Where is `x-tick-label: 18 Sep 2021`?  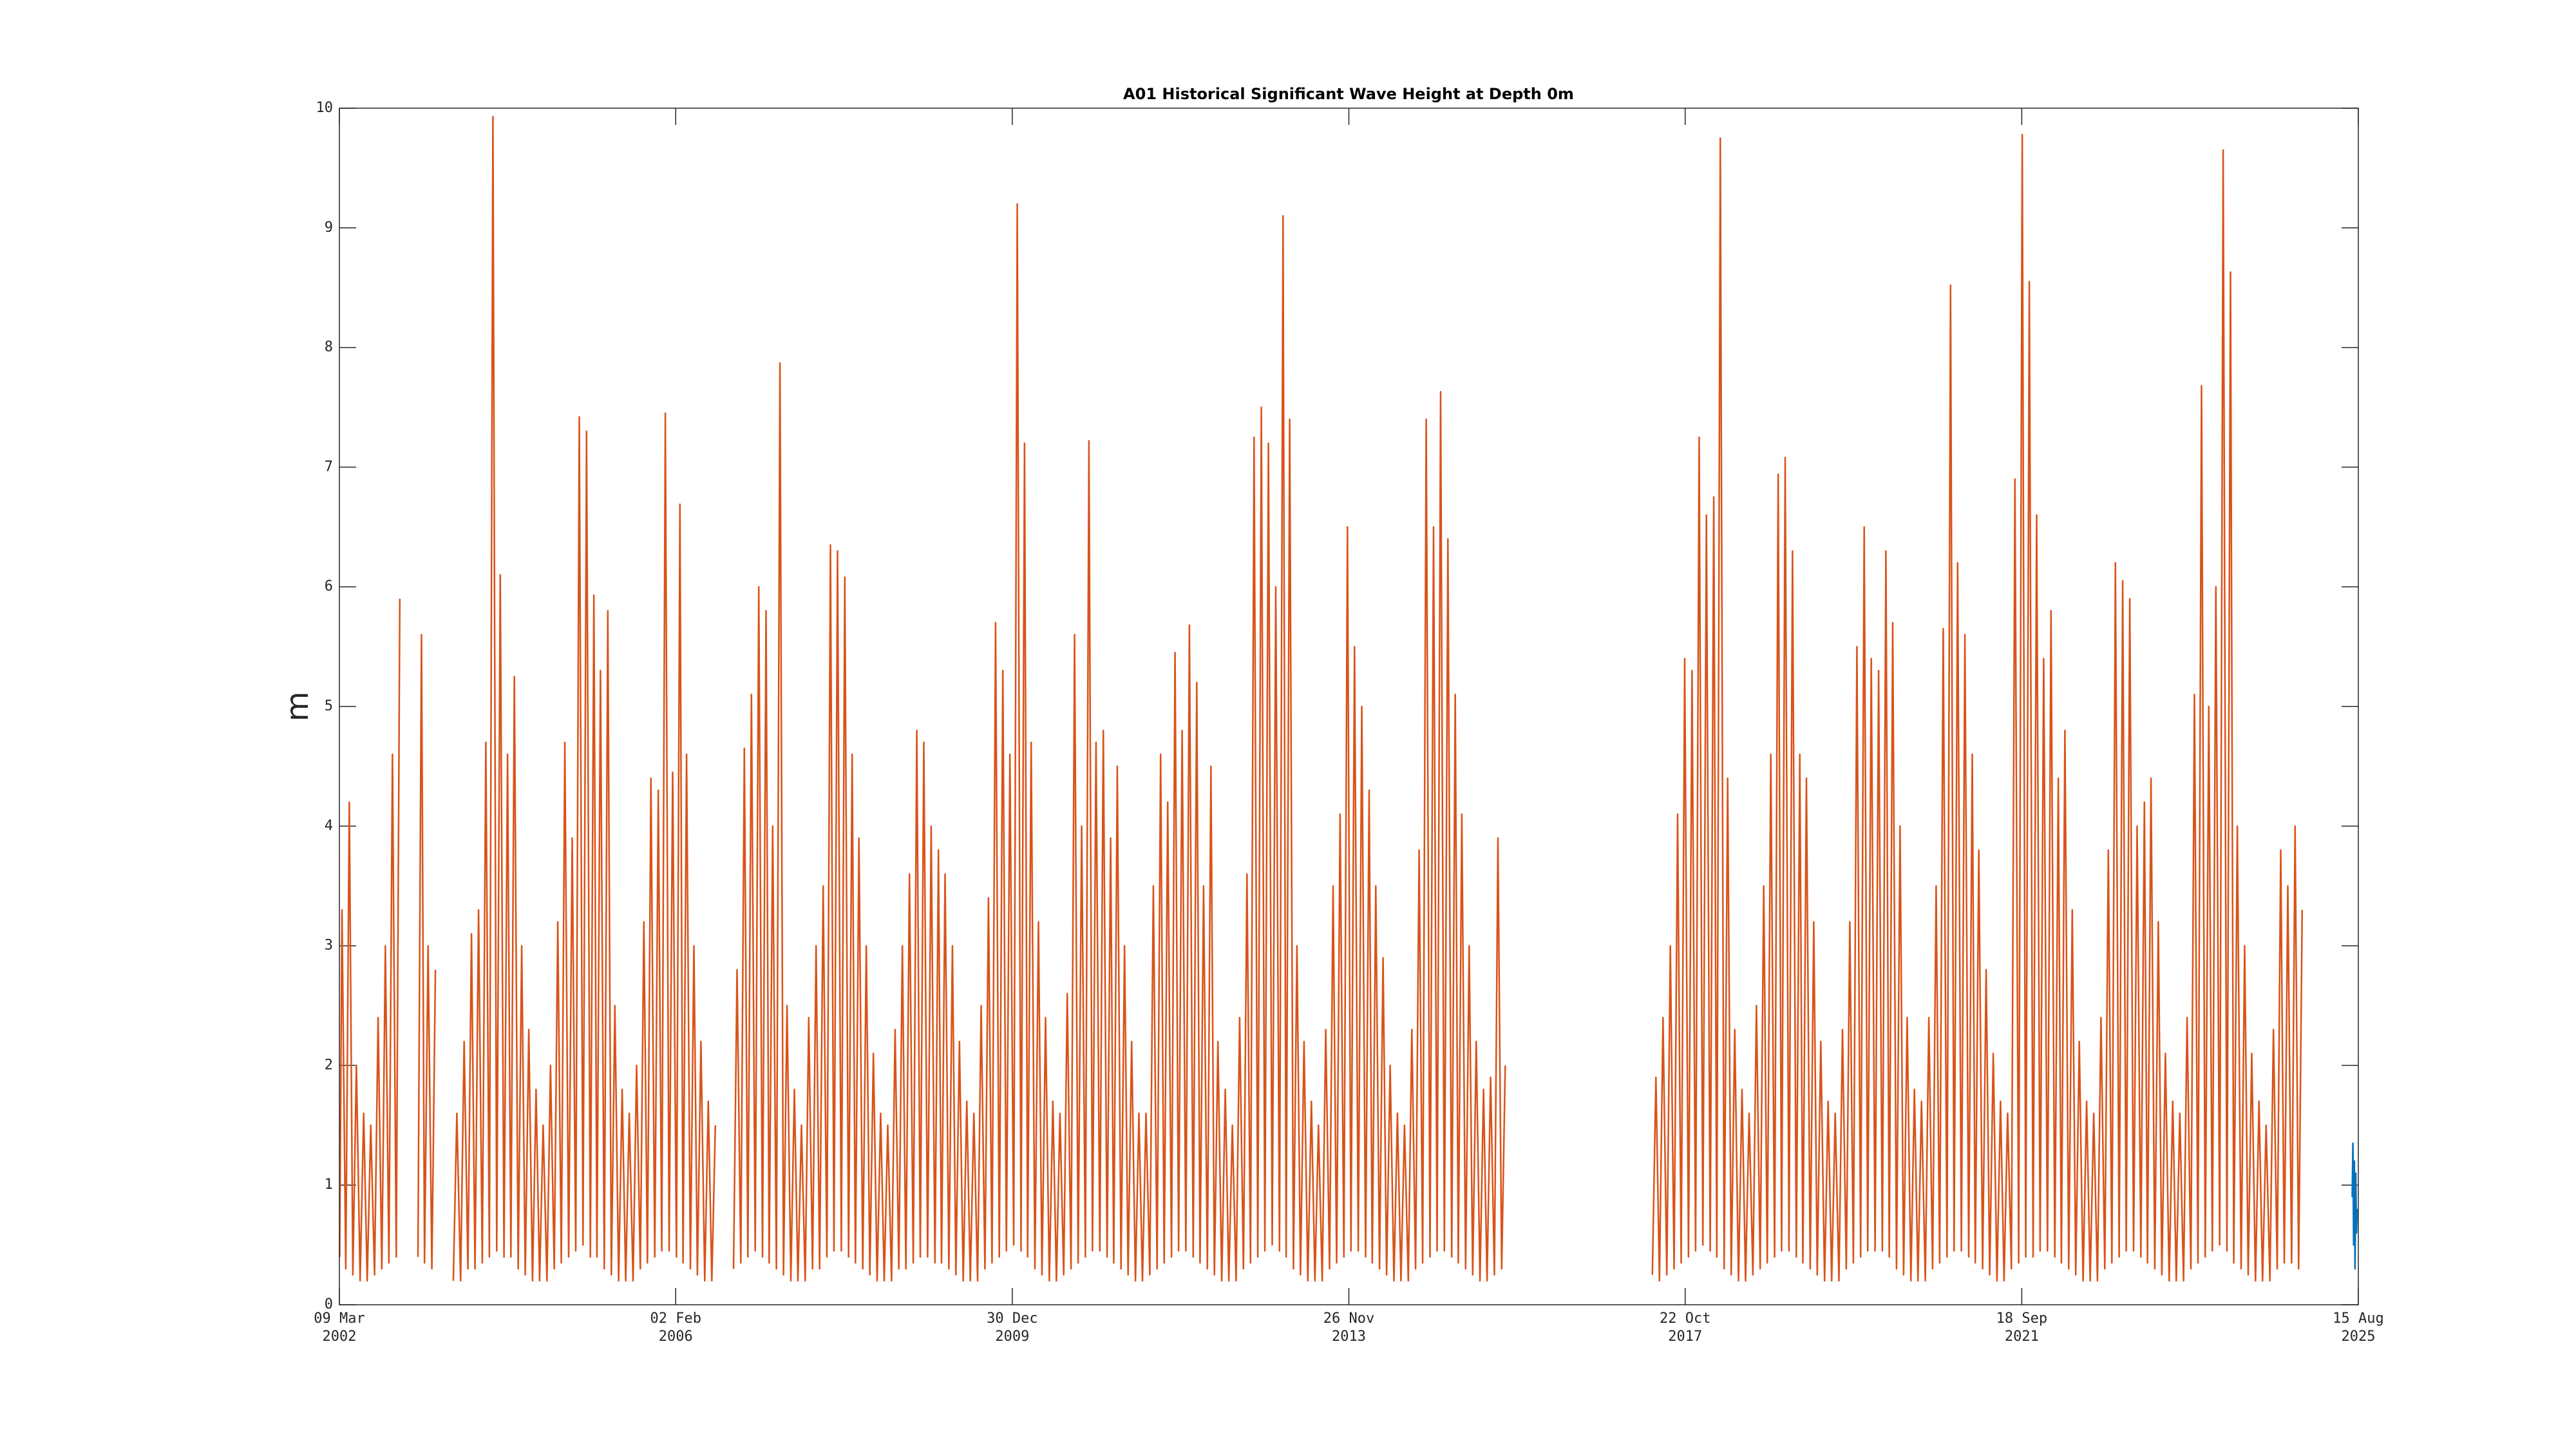
x-tick-label: 18 Sep 2021 is located at coordinates (2022, 1328).